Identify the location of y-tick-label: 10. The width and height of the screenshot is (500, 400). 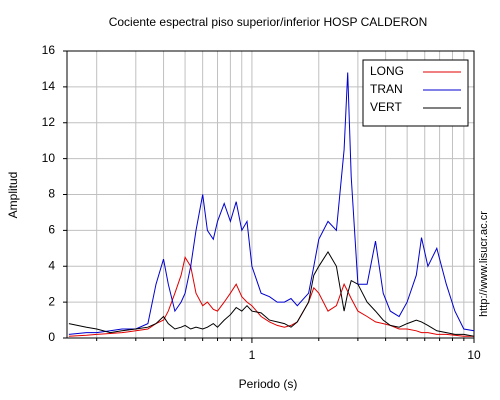
(49, 158).